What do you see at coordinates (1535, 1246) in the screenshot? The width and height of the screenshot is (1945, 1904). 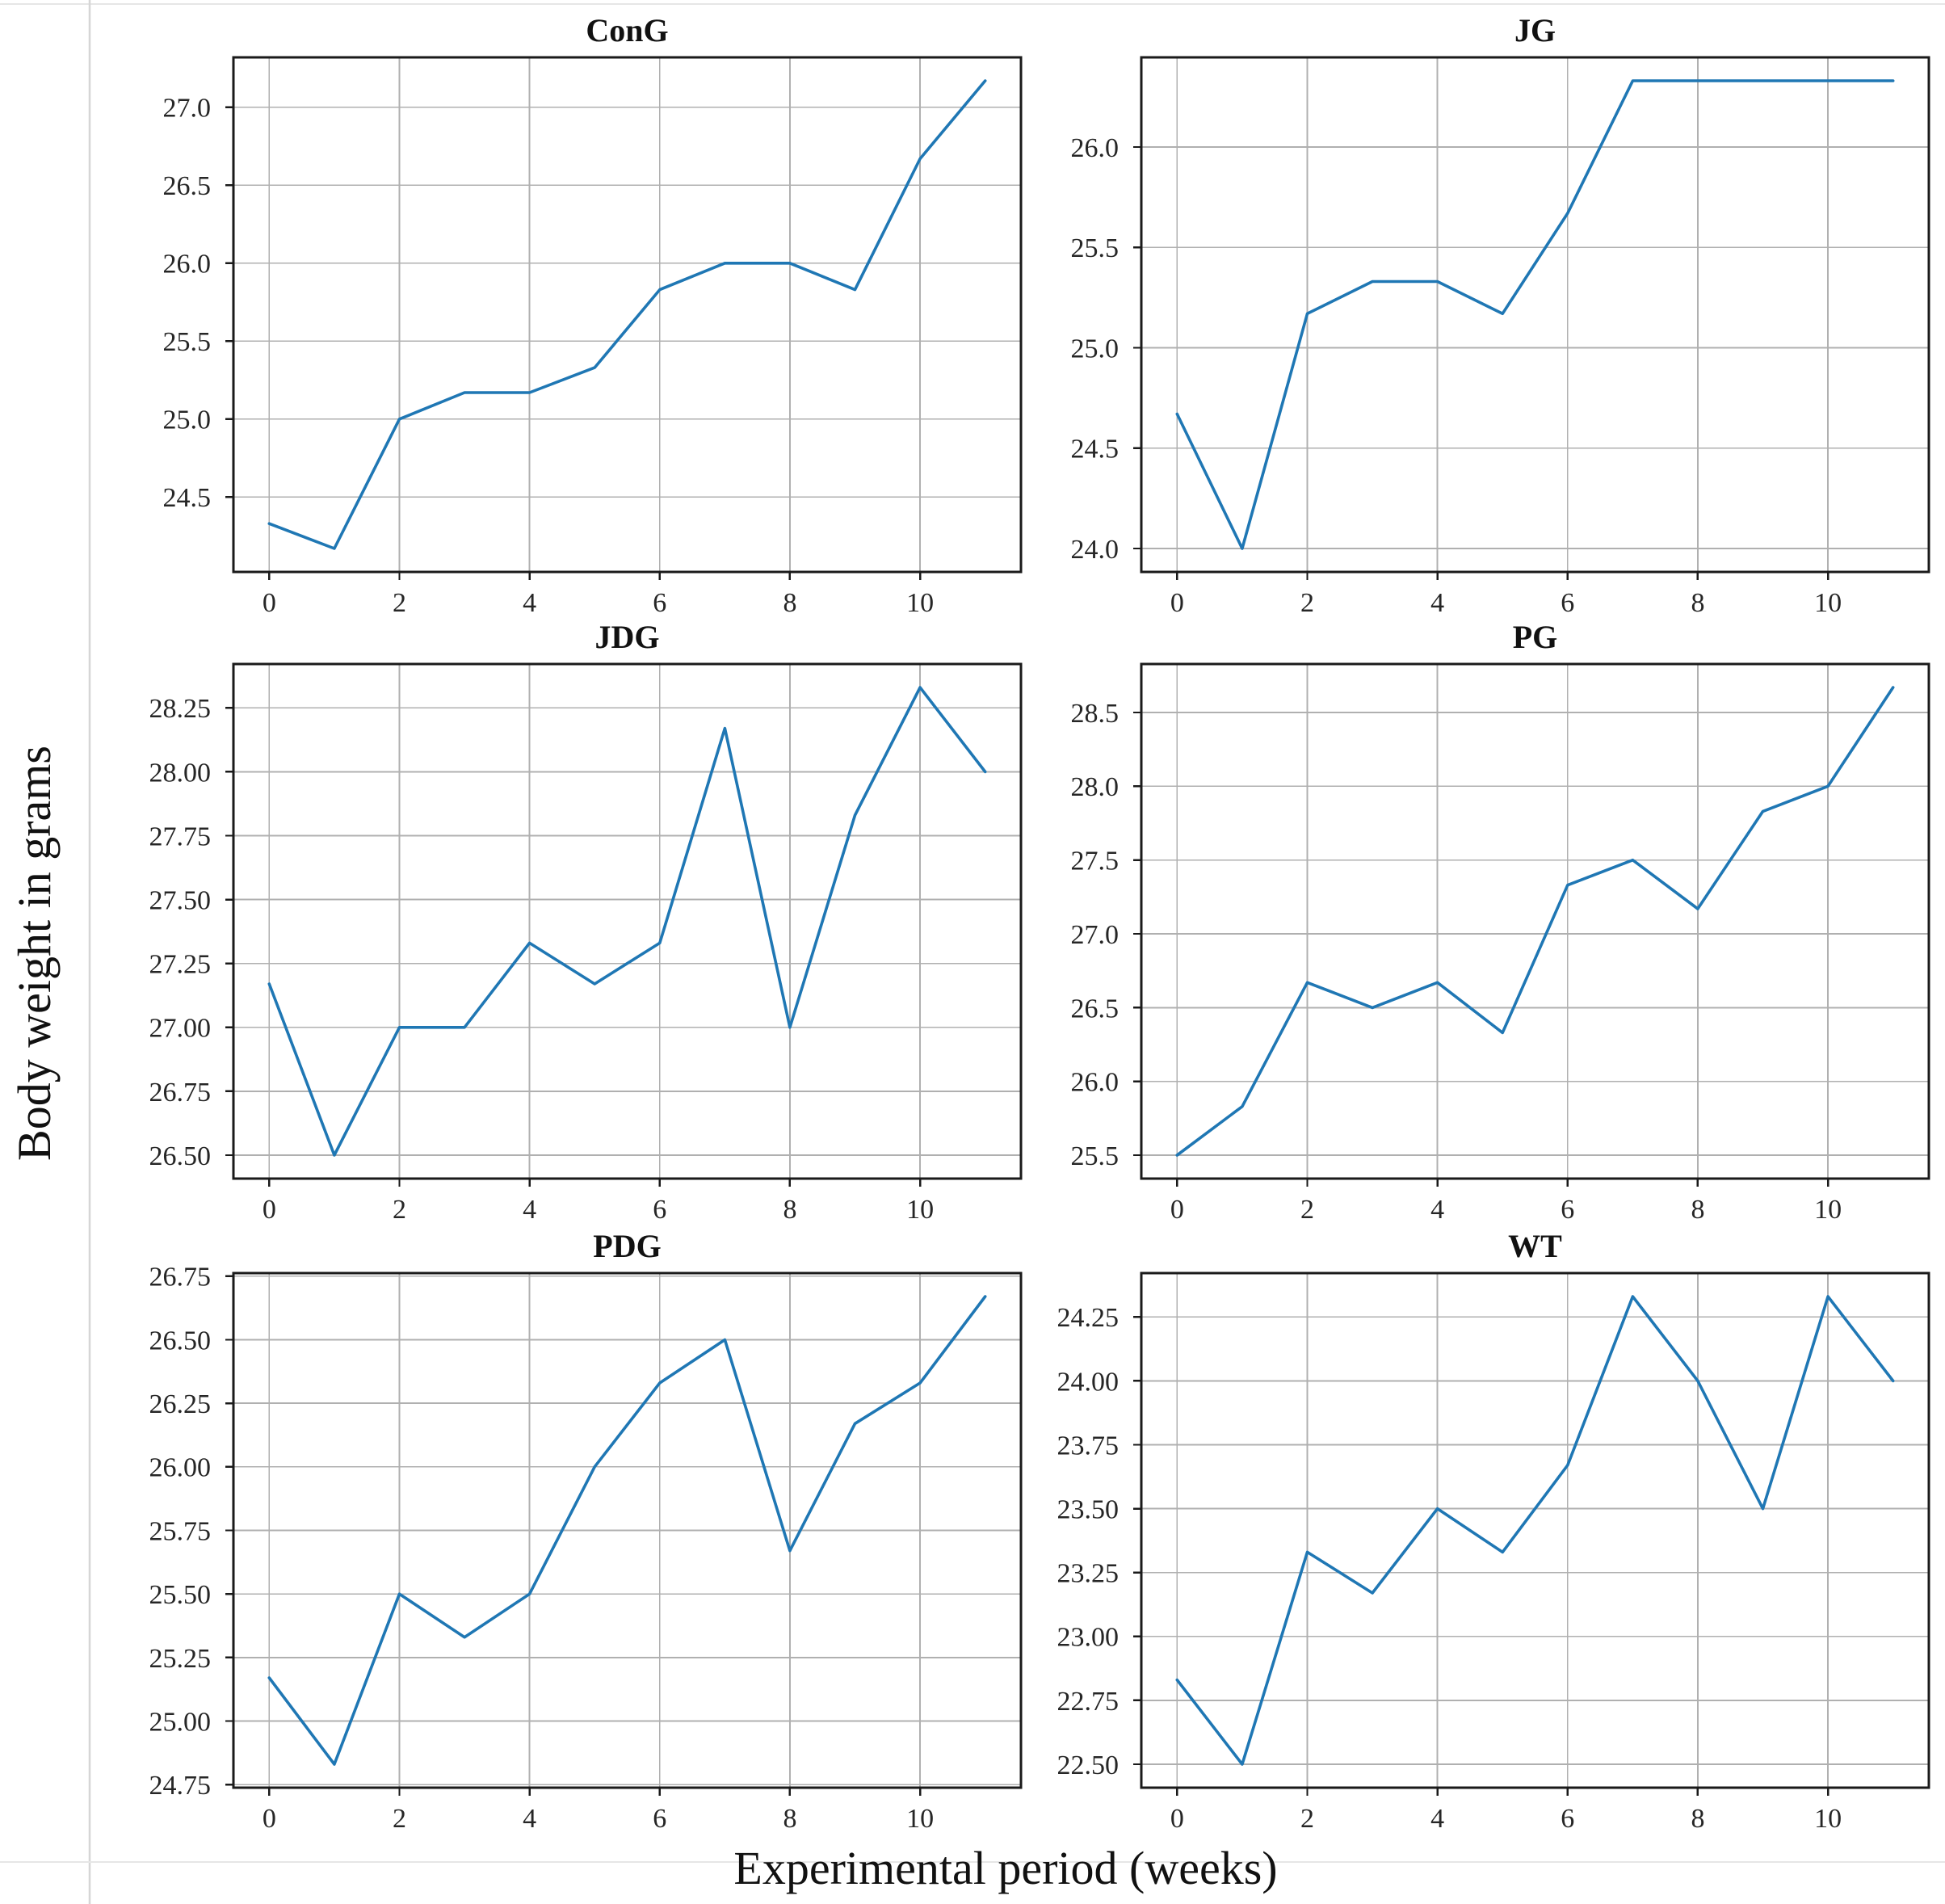 I see `chart-title: WT` at bounding box center [1535, 1246].